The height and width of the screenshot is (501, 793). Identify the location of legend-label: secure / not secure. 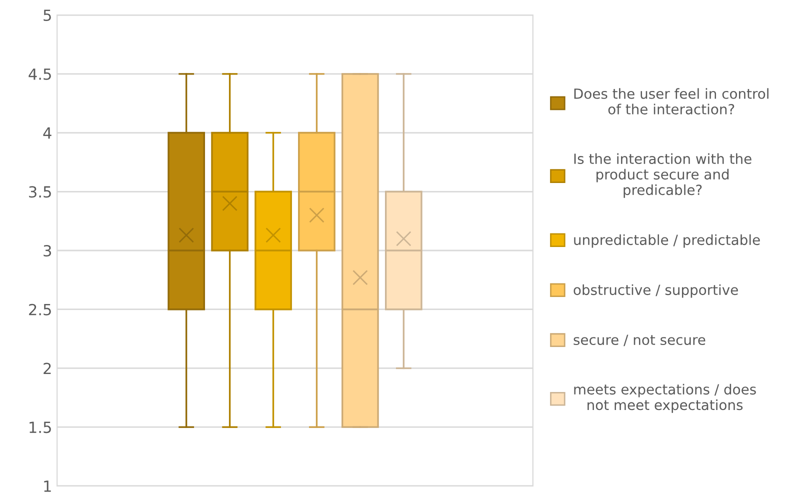
(640, 340).